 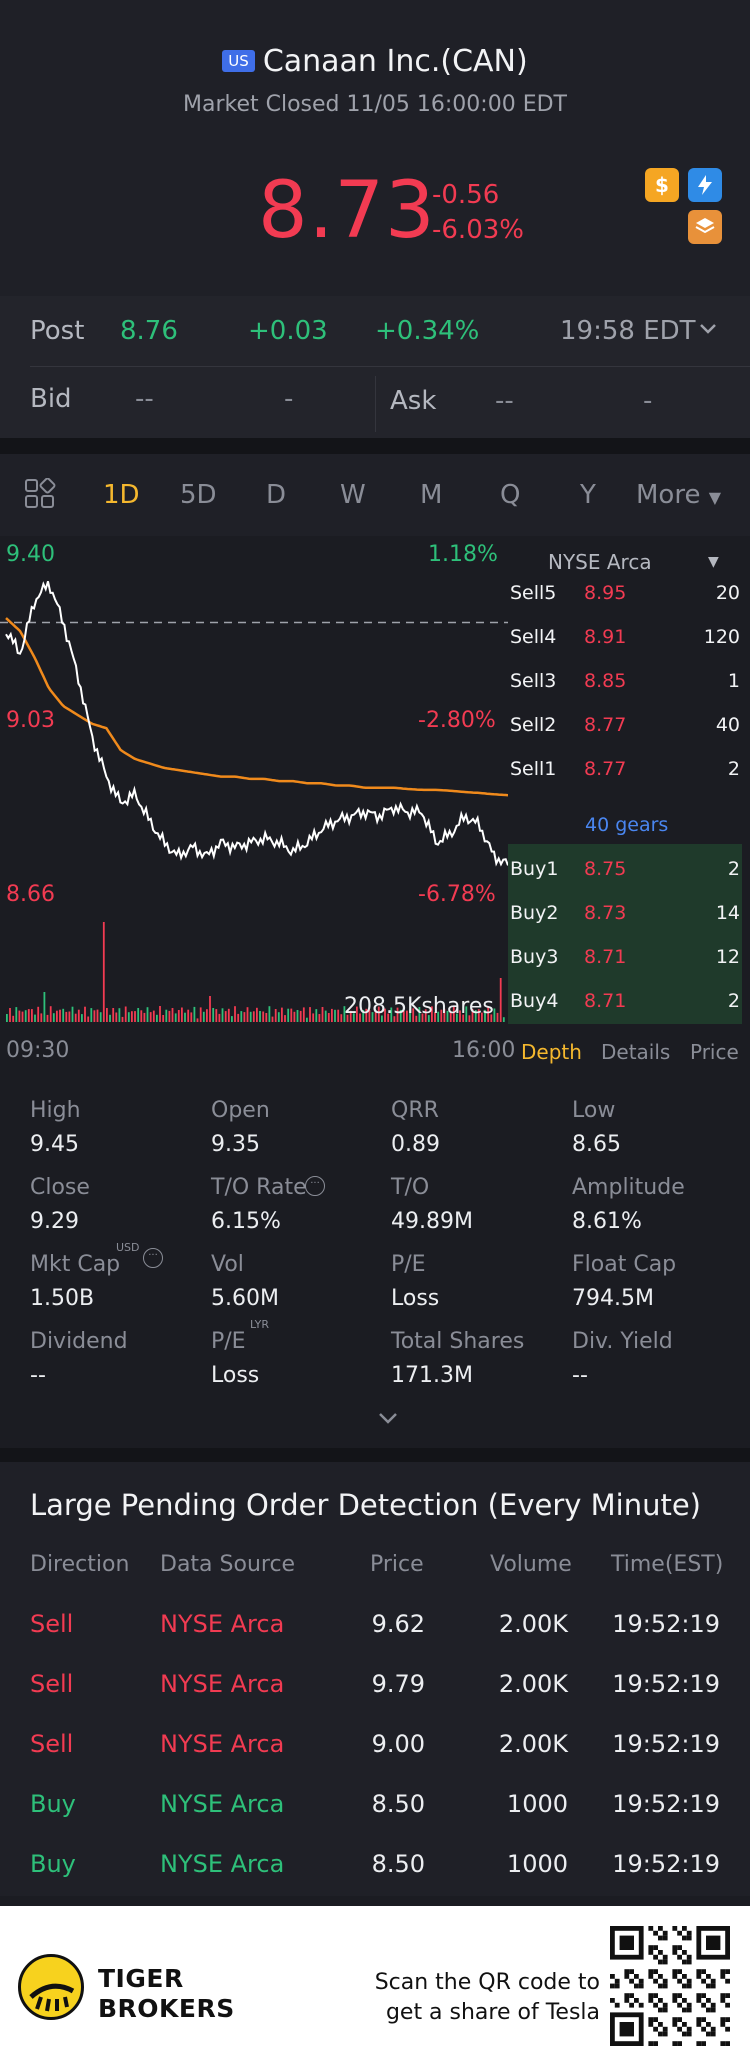 I want to click on sell-label: Sell1, so click(x=533, y=769).